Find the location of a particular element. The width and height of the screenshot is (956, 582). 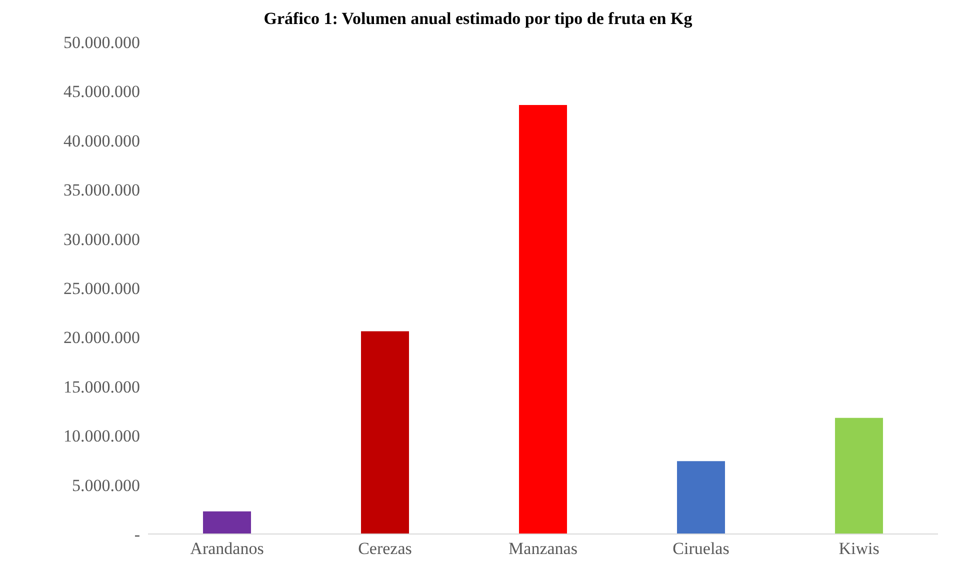

y-tick-label: 30.000.000 is located at coordinates (102, 239).